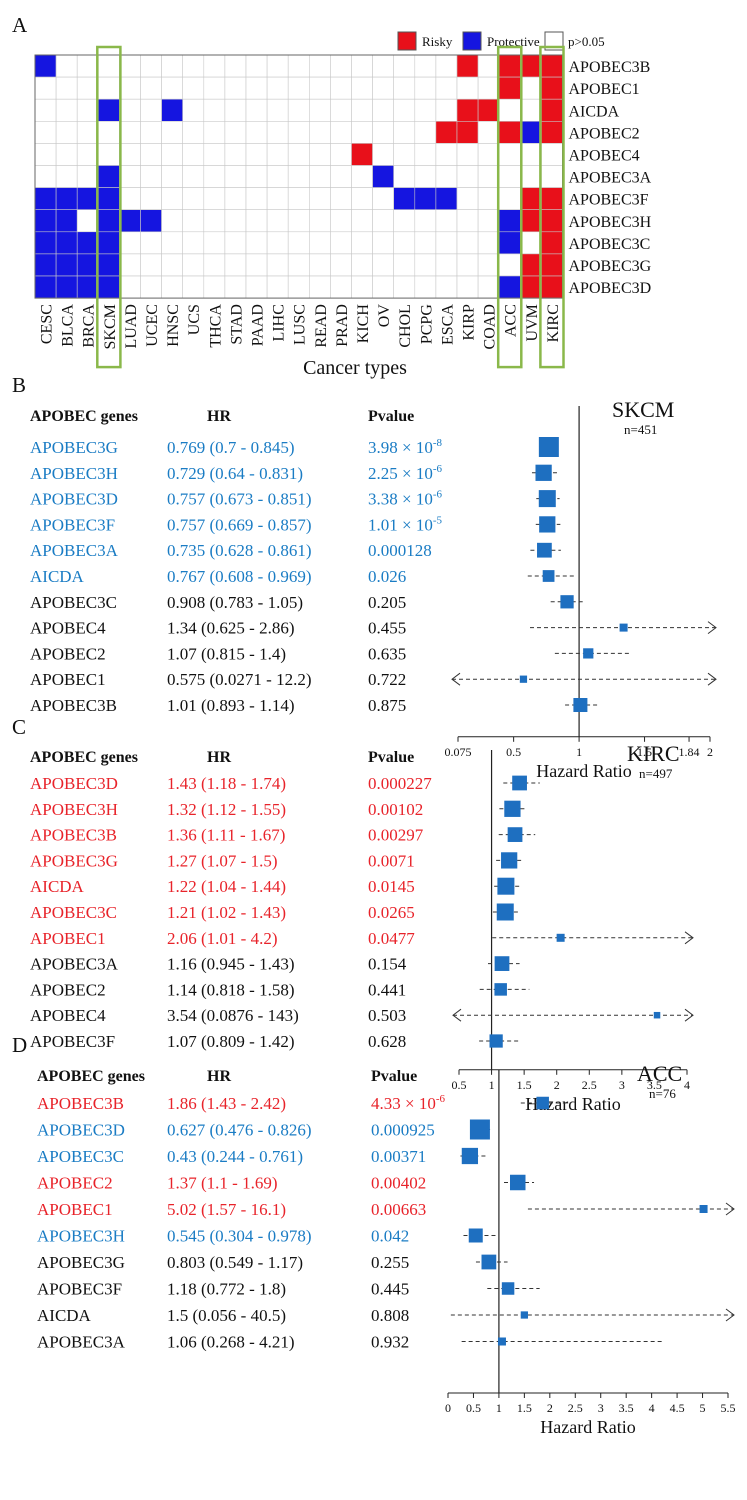 The image size is (747, 1500). Describe the element at coordinates (230, 964) in the screenshot. I see `hr-value: 1.16 (0.945 - 1.43)` at that location.